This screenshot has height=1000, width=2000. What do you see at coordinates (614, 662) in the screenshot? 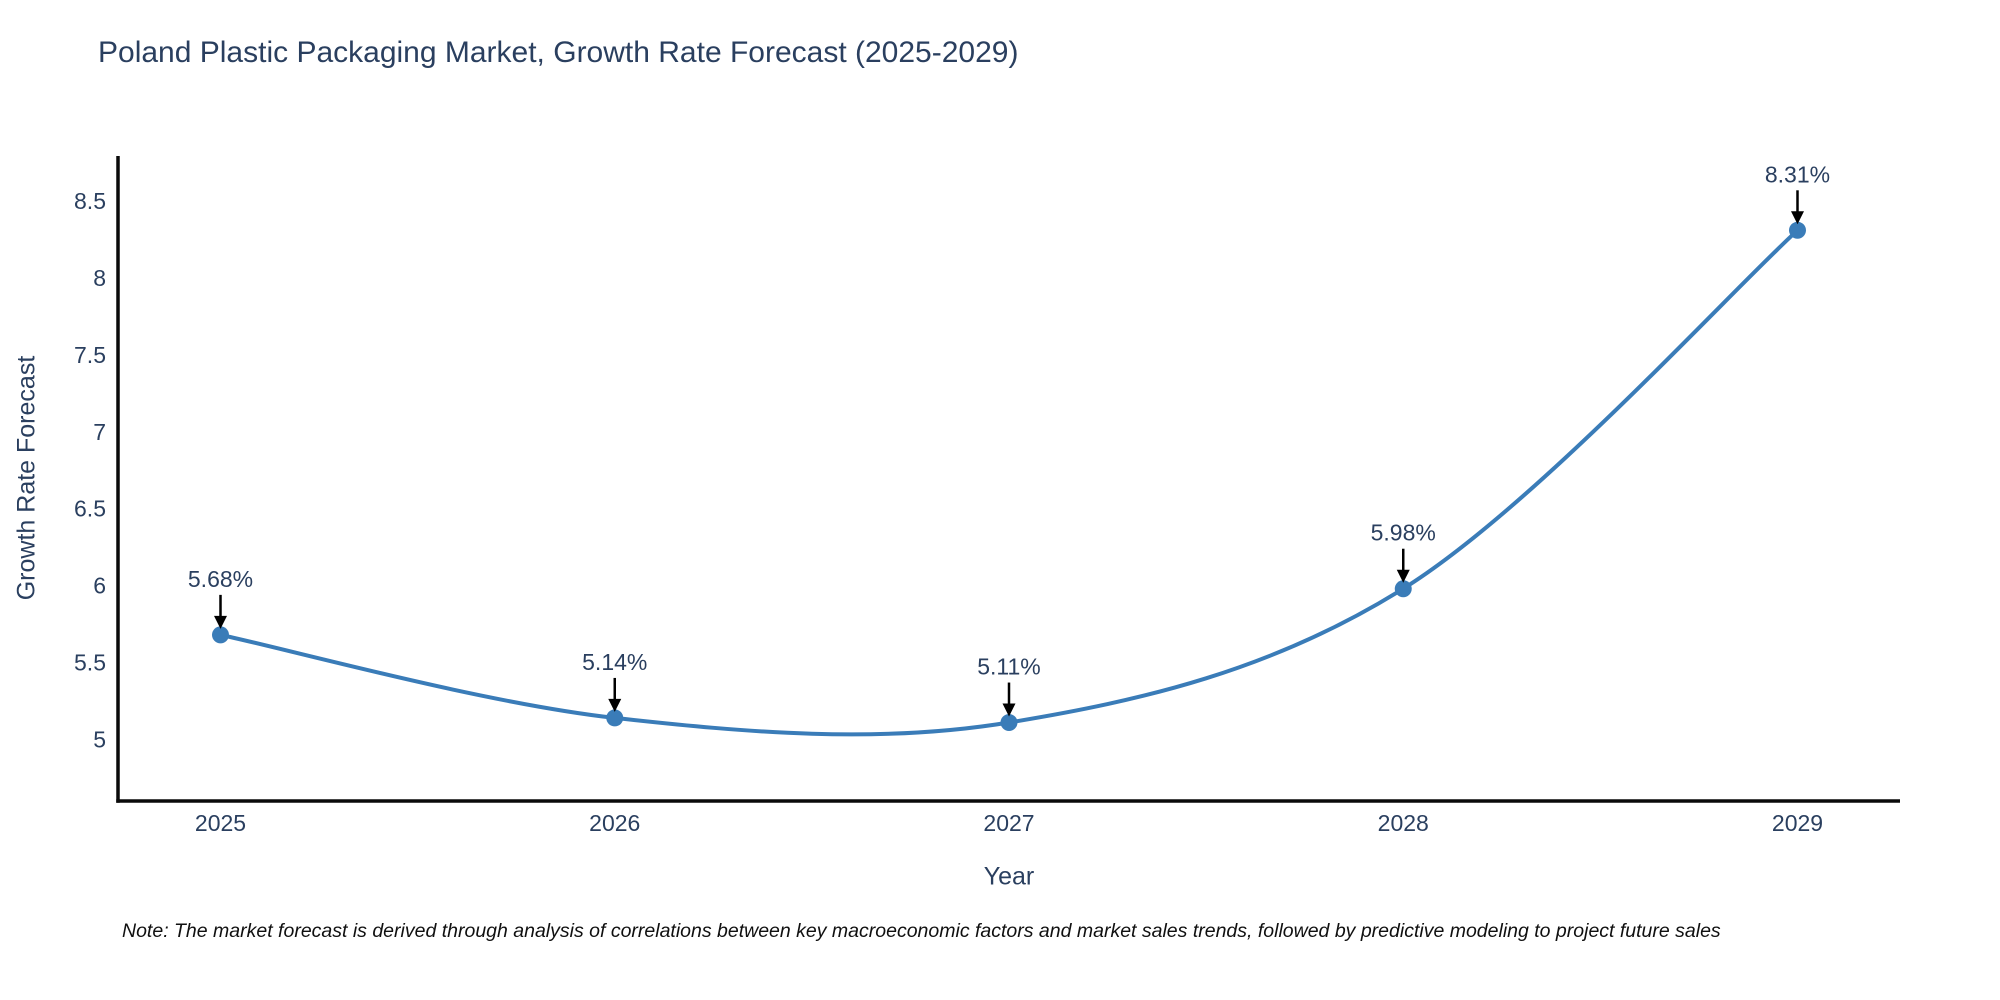
I see `data-point-label: 5.14%` at bounding box center [614, 662].